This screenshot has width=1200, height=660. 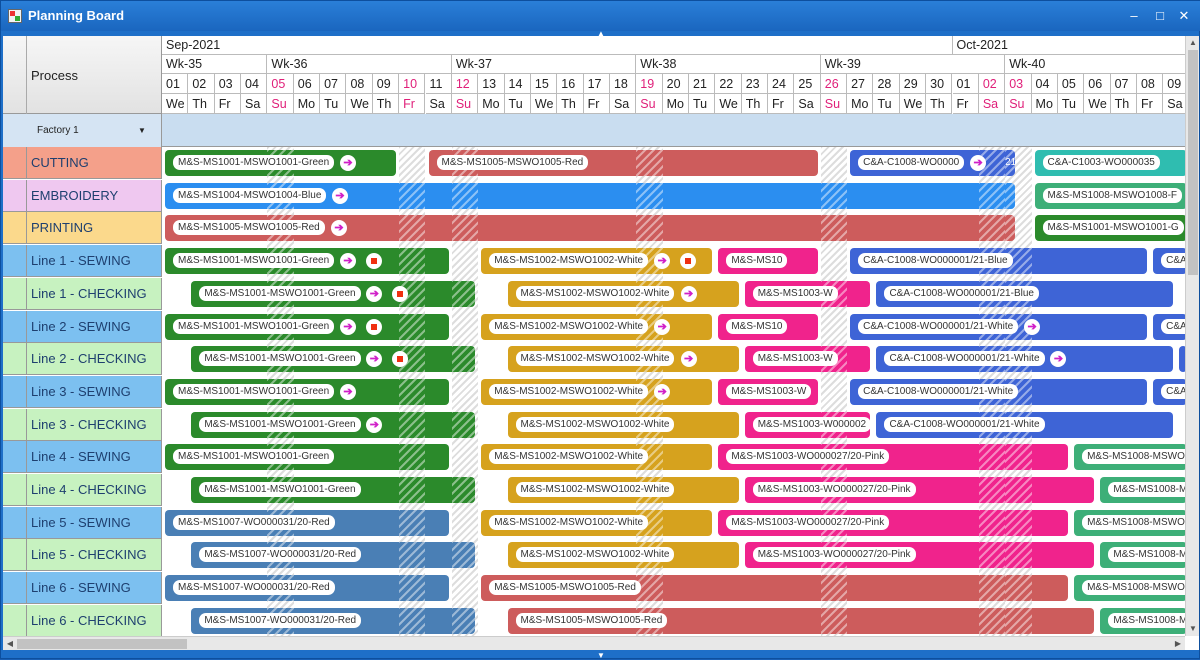 I want to click on work-order-bar: C&A-C1003-WO000035, so click(x=1109, y=163).